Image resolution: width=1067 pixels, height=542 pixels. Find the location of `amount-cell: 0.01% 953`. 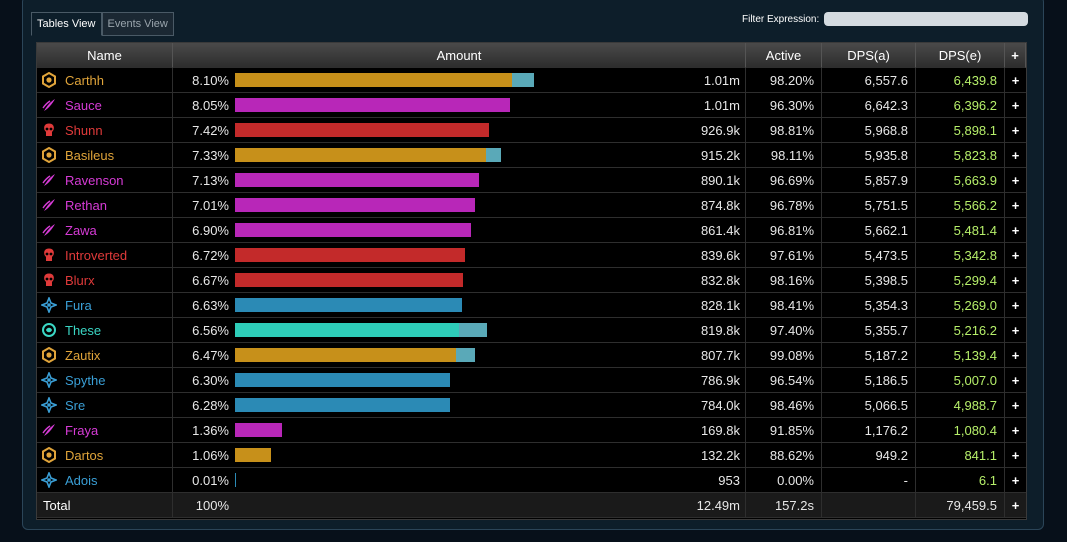

amount-cell: 0.01% 953 is located at coordinates (459, 480).